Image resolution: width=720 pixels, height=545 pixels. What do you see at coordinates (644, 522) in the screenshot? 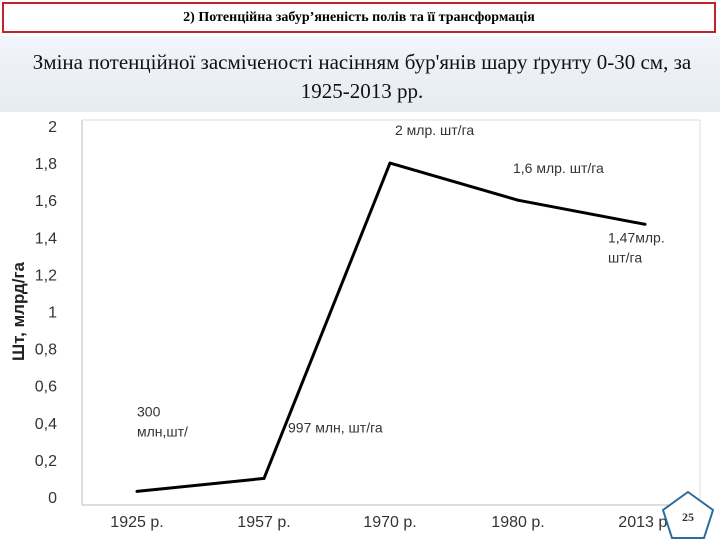
I see `x-tick-label: 2013 р.` at bounding box center [644, 522].